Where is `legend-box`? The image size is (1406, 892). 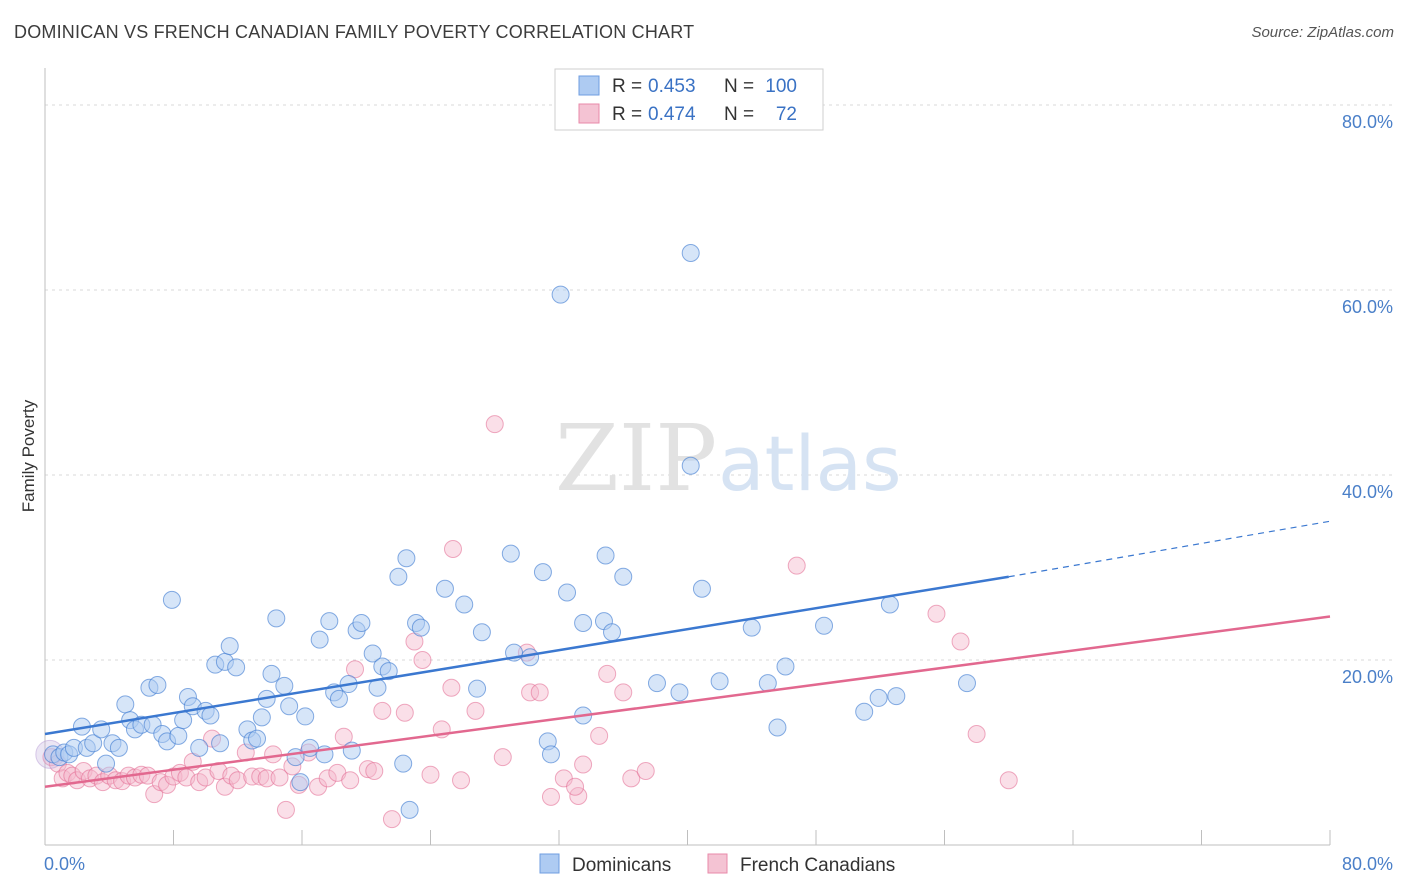
legend-box is located at coordinates (689, 99).